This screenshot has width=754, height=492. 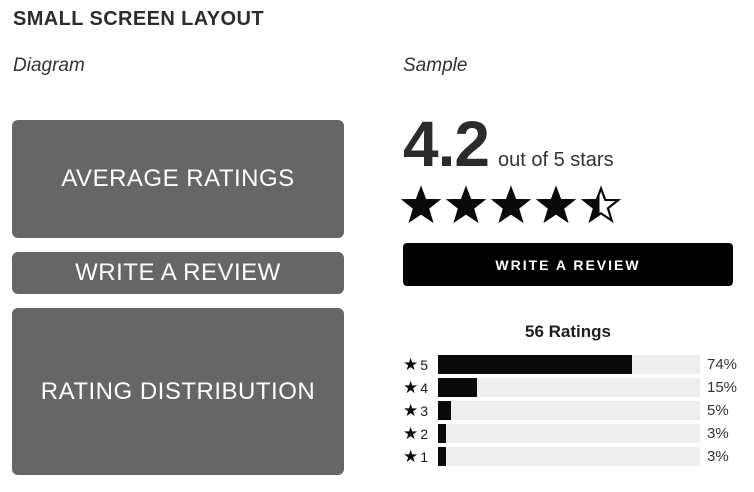 What do you see at coordinates (718, 410) in the screenshot?
I see `rating-percent: 5%` at bounding box center [718, 410].